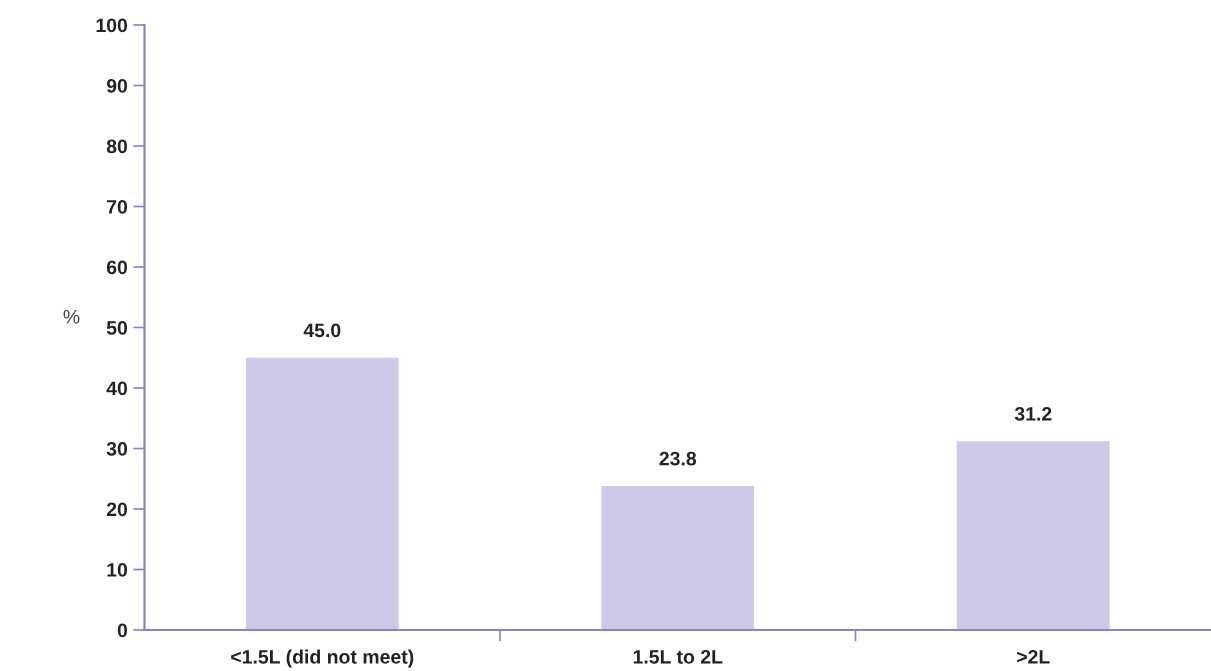 Image resolution: width=1211 pixels, height=671 pixels. Describe the element at coordinates (1033, 413) in the screenshot. I see `data-label: 31.2` at that location.